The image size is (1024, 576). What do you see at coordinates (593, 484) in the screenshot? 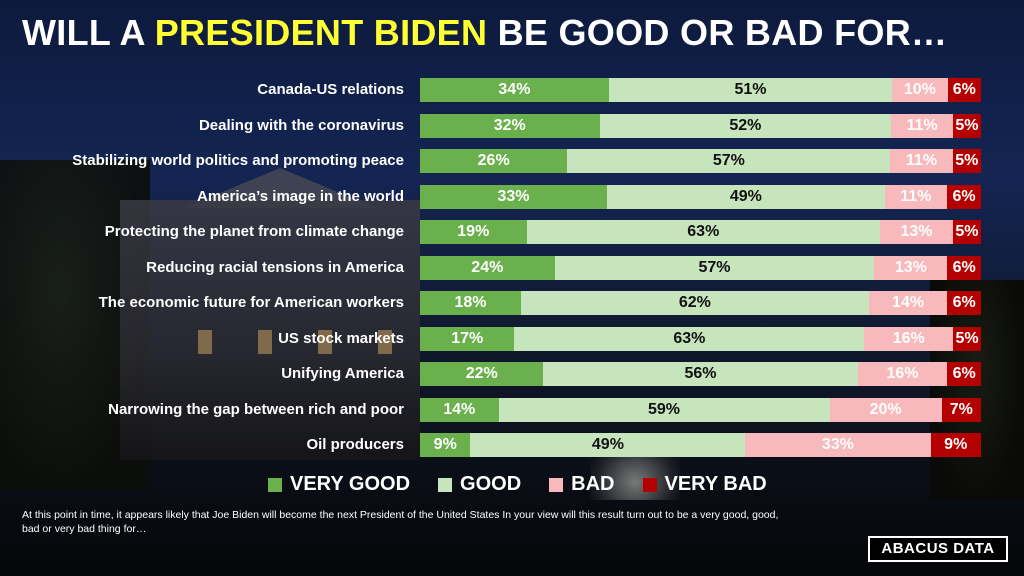
I see `legend-label: BAD` at bounding box center [593, 484].